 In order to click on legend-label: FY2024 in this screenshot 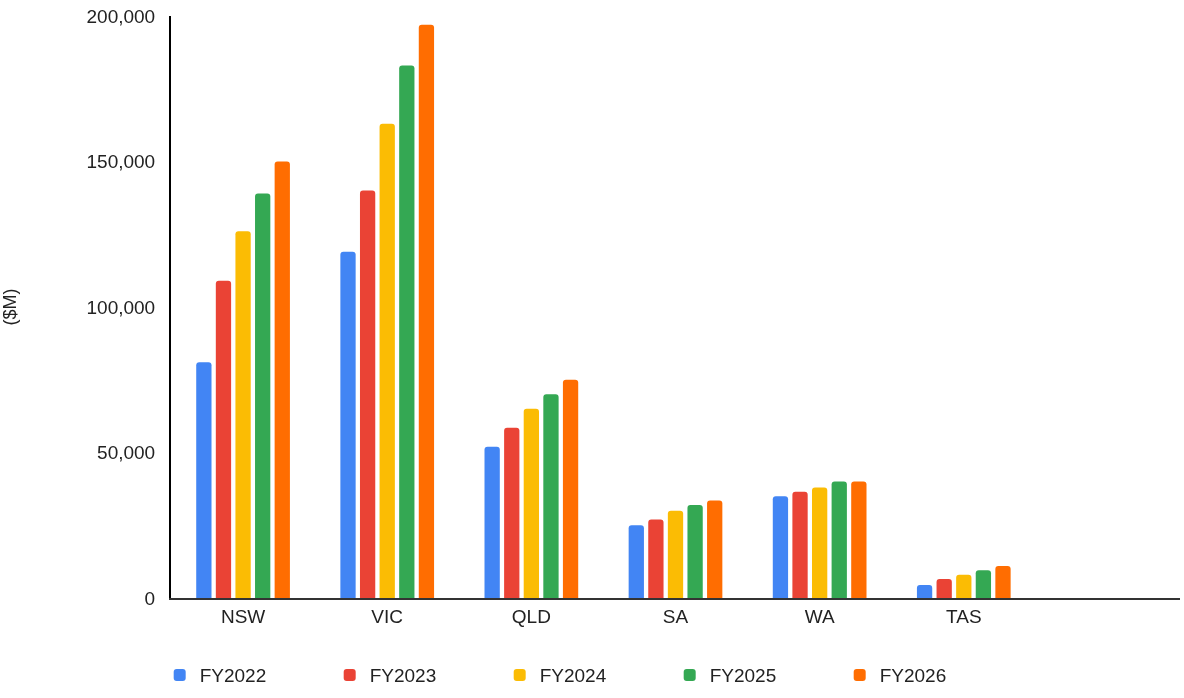, I will do `click(573, 676)`.